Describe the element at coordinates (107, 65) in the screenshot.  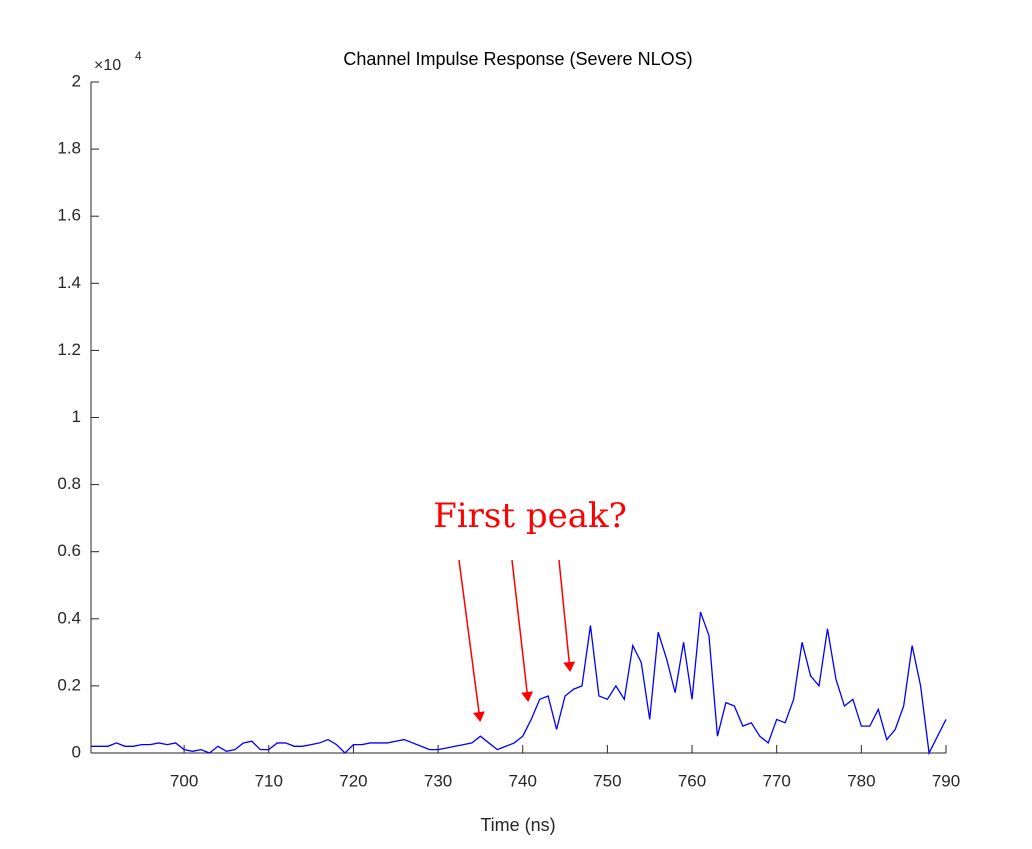
I see `y-multiplier: ×10` at that location.